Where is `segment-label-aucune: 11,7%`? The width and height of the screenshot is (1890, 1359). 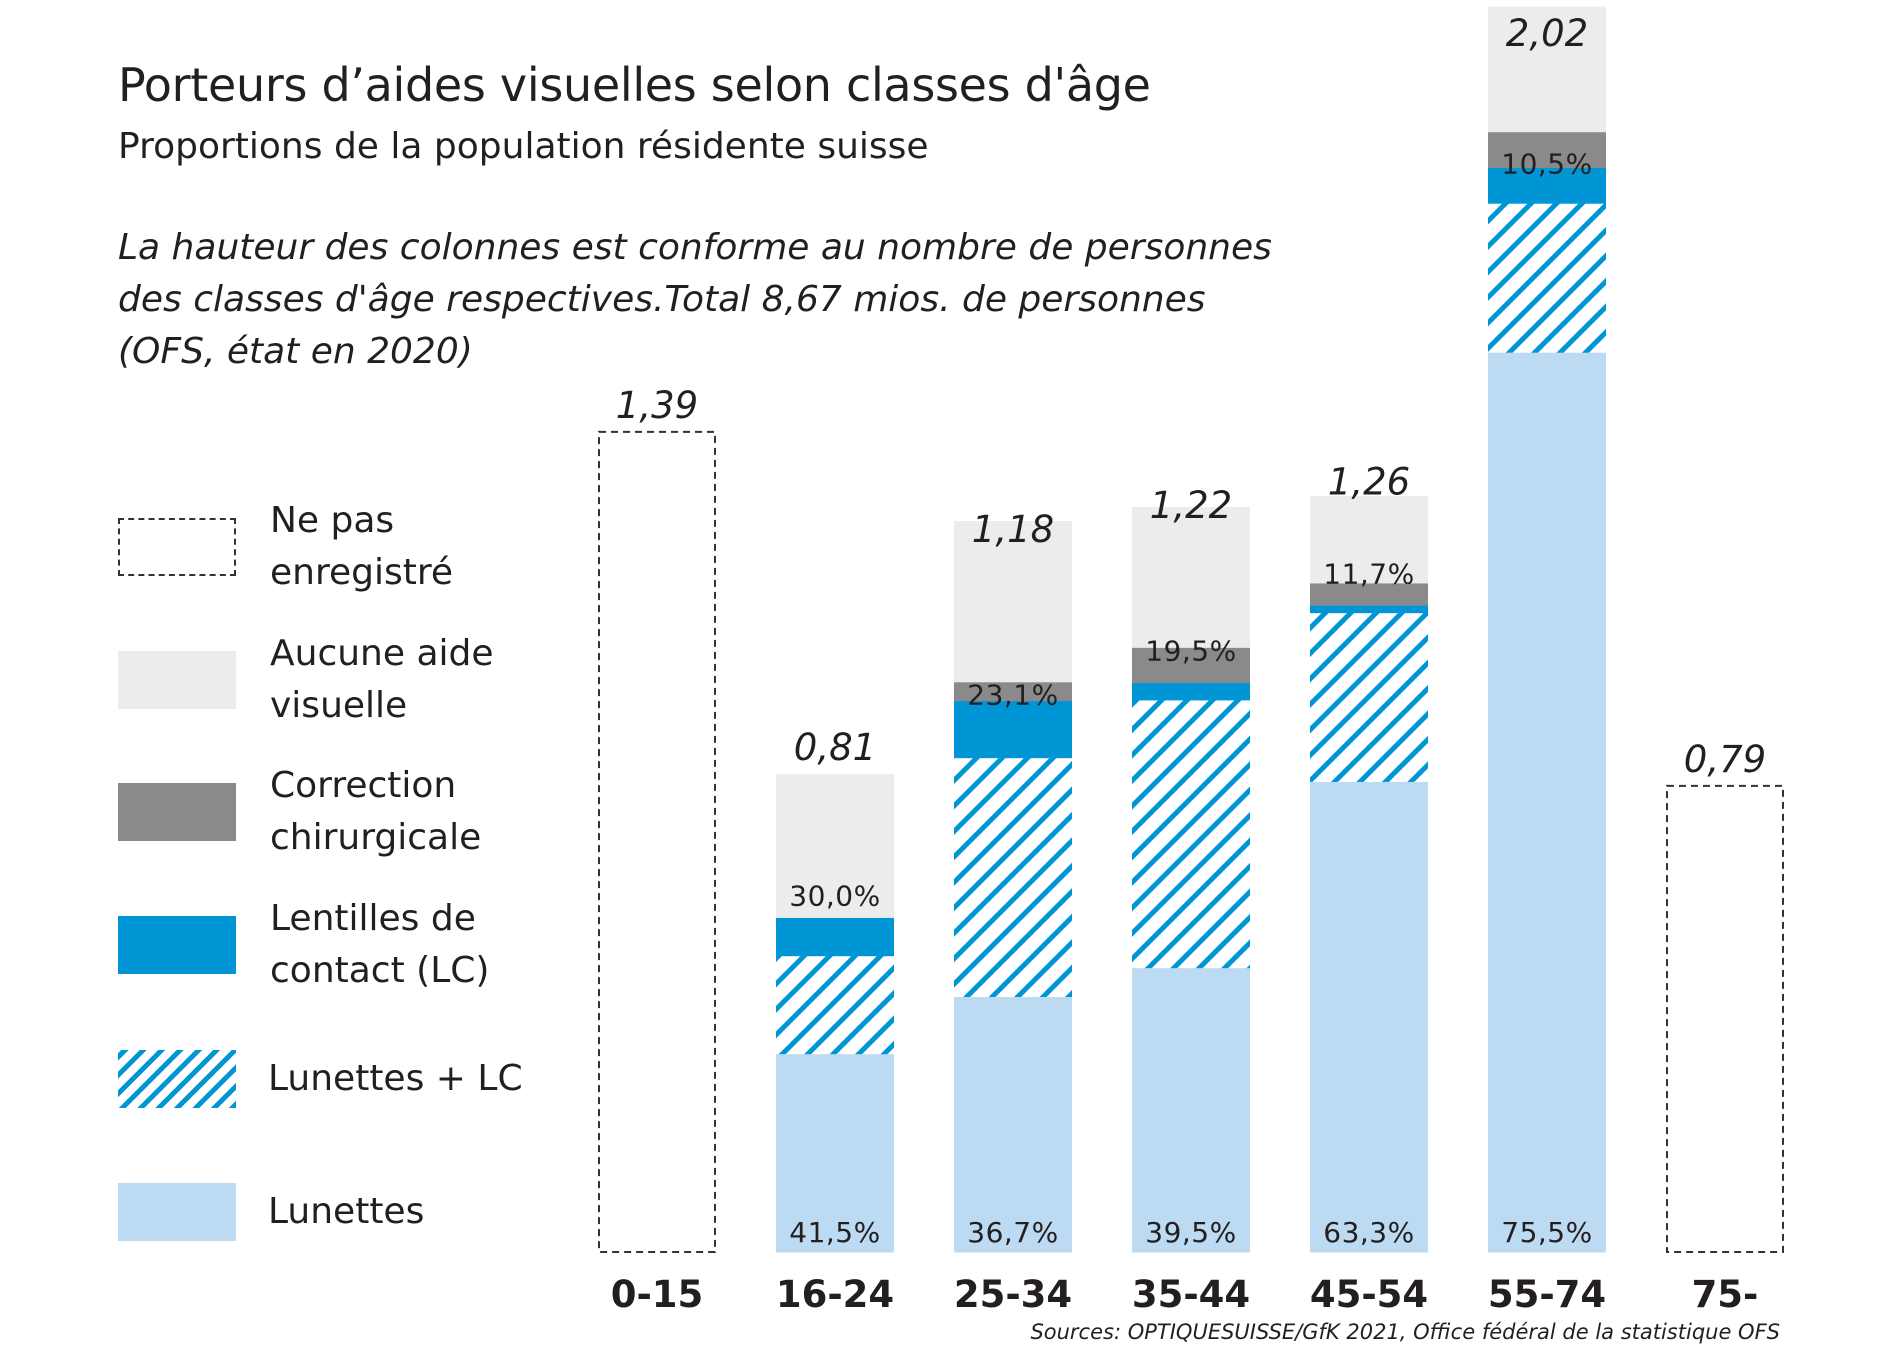
segment-label-aucune: 11,7% is located at coordinates (1368, 574).